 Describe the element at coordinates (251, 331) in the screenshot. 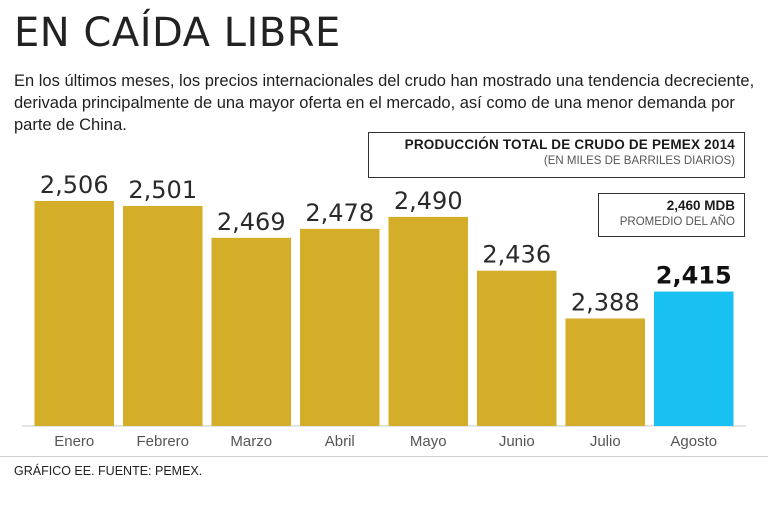

I see `bar-marzo` at that location.